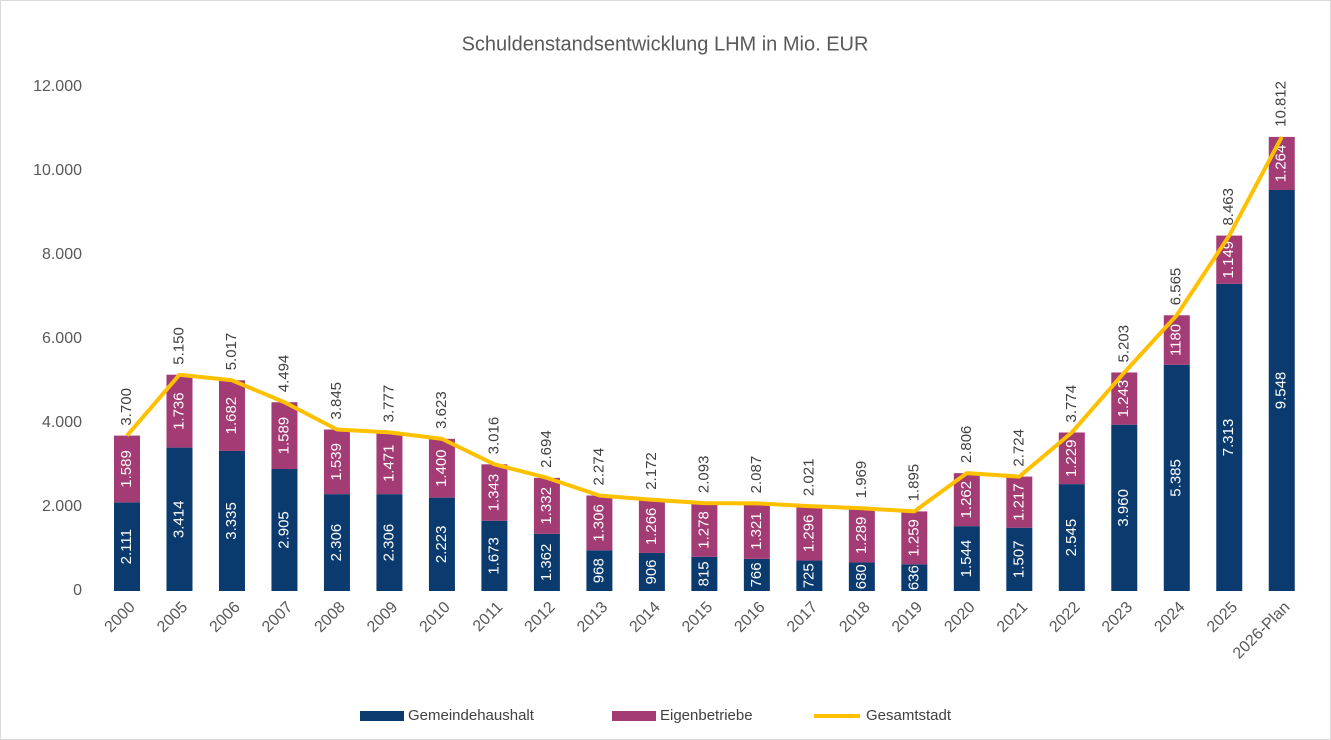 The image size is (1331, 740). I want to click on line-value-label: 1.895, so click(913, 483).